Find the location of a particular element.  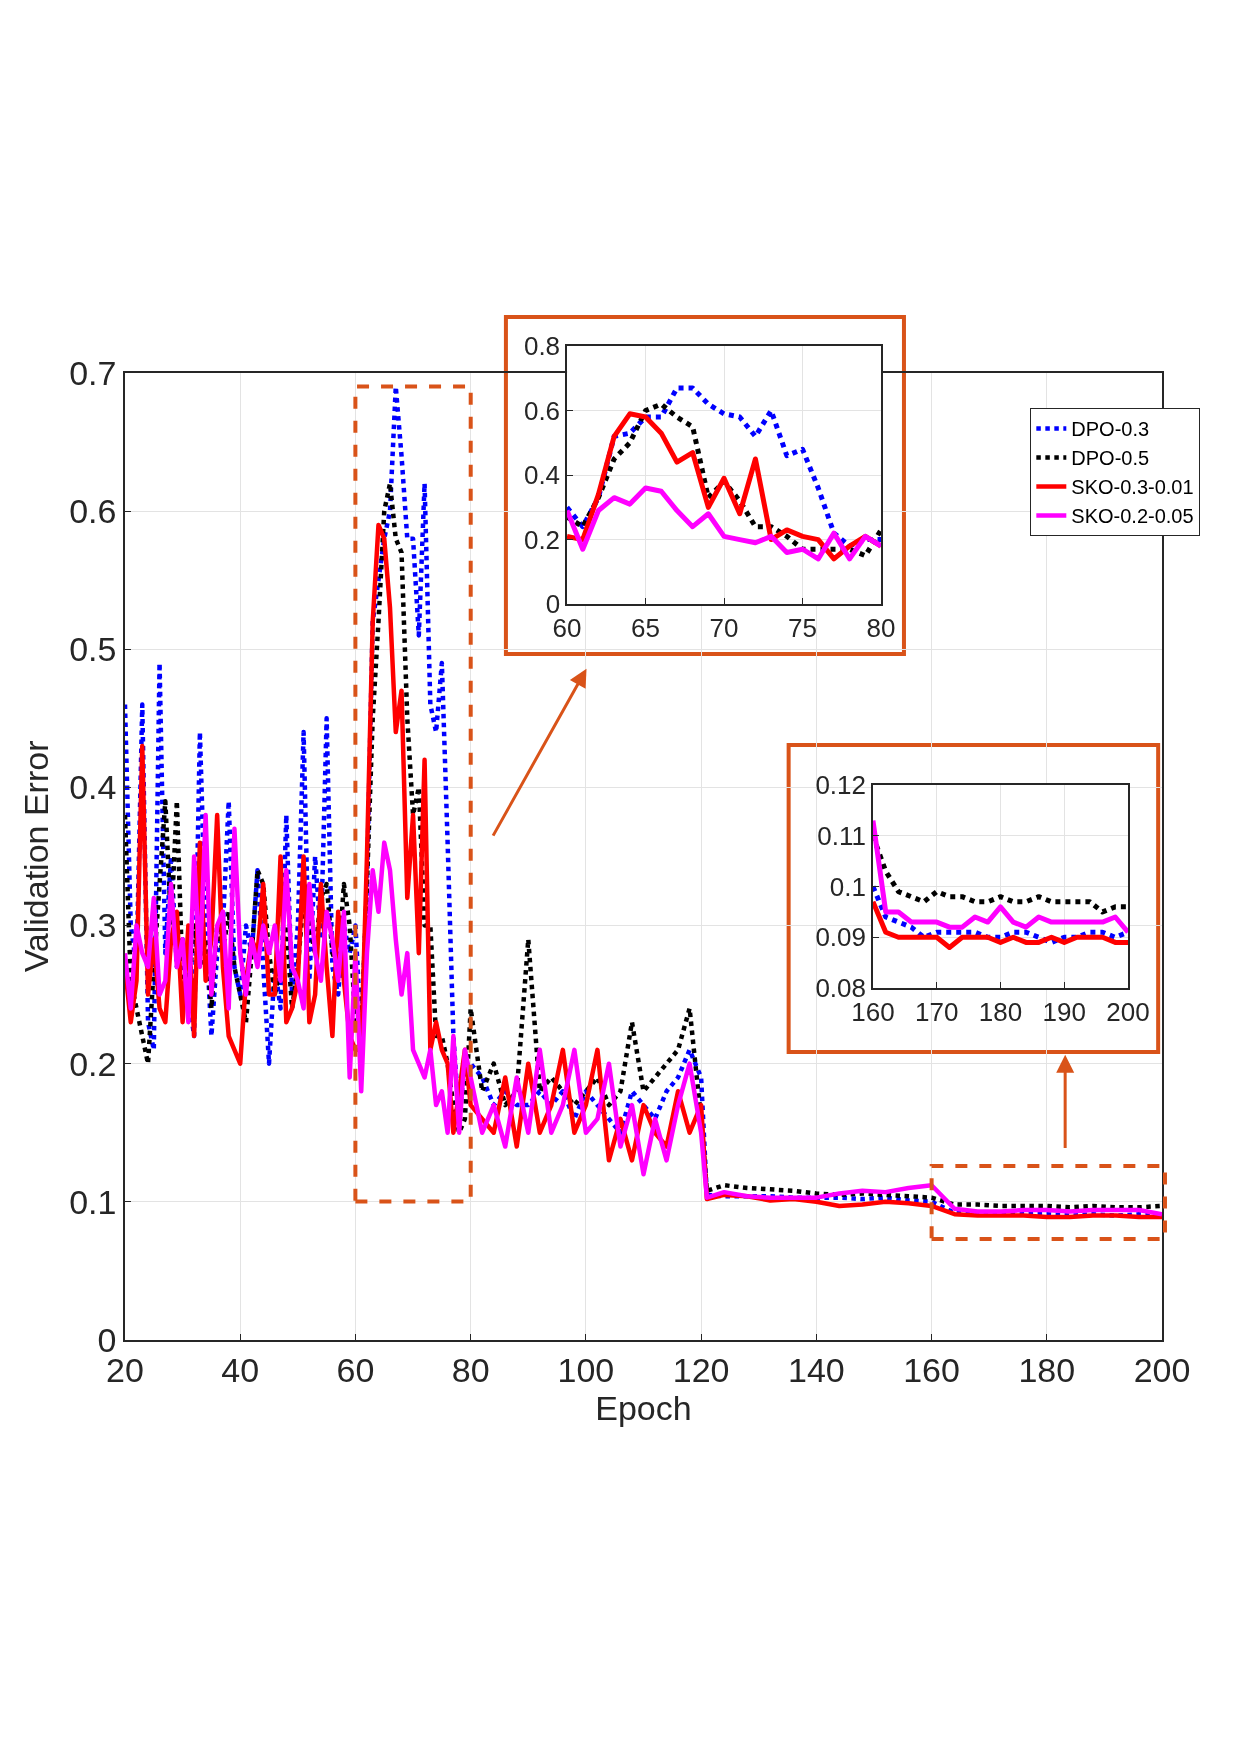

legend-label: DPO-0.5 is located at coordinates (1110, 458).